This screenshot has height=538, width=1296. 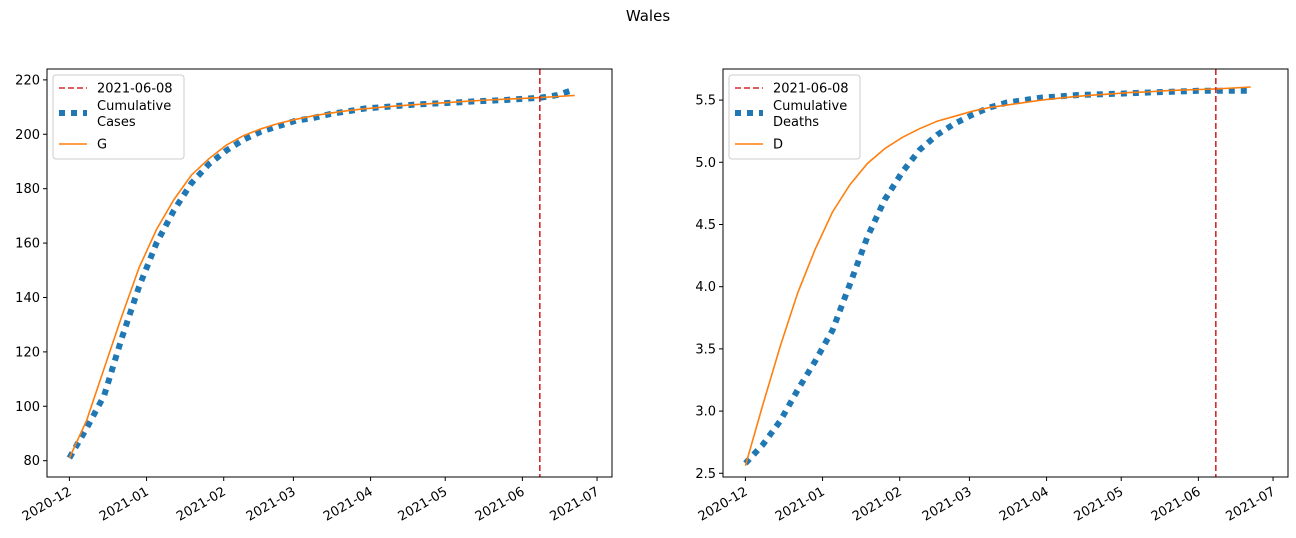 I want to click on y-tick-label: 140, so click(x=27, y=298).